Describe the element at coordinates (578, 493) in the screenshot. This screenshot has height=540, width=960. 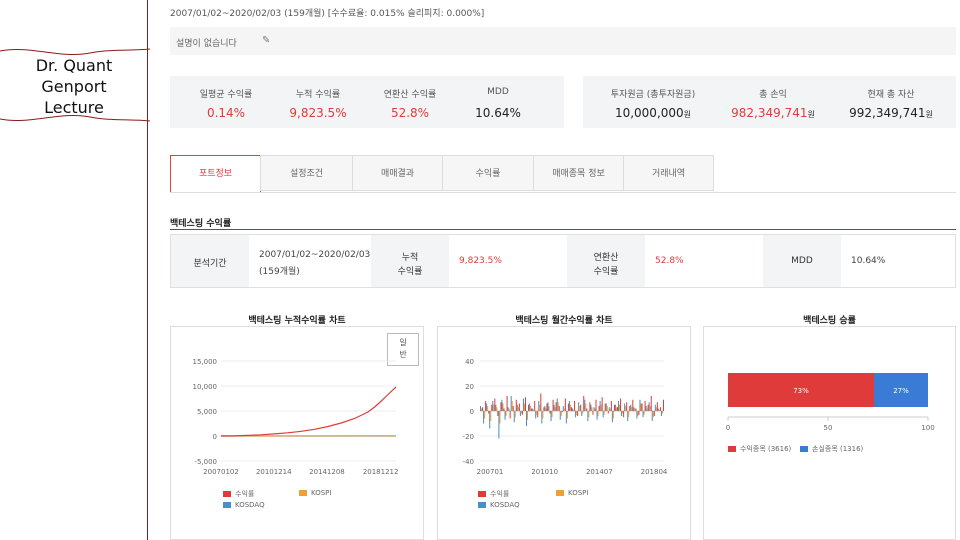
I see `legend-label: KOSPI` at that location.